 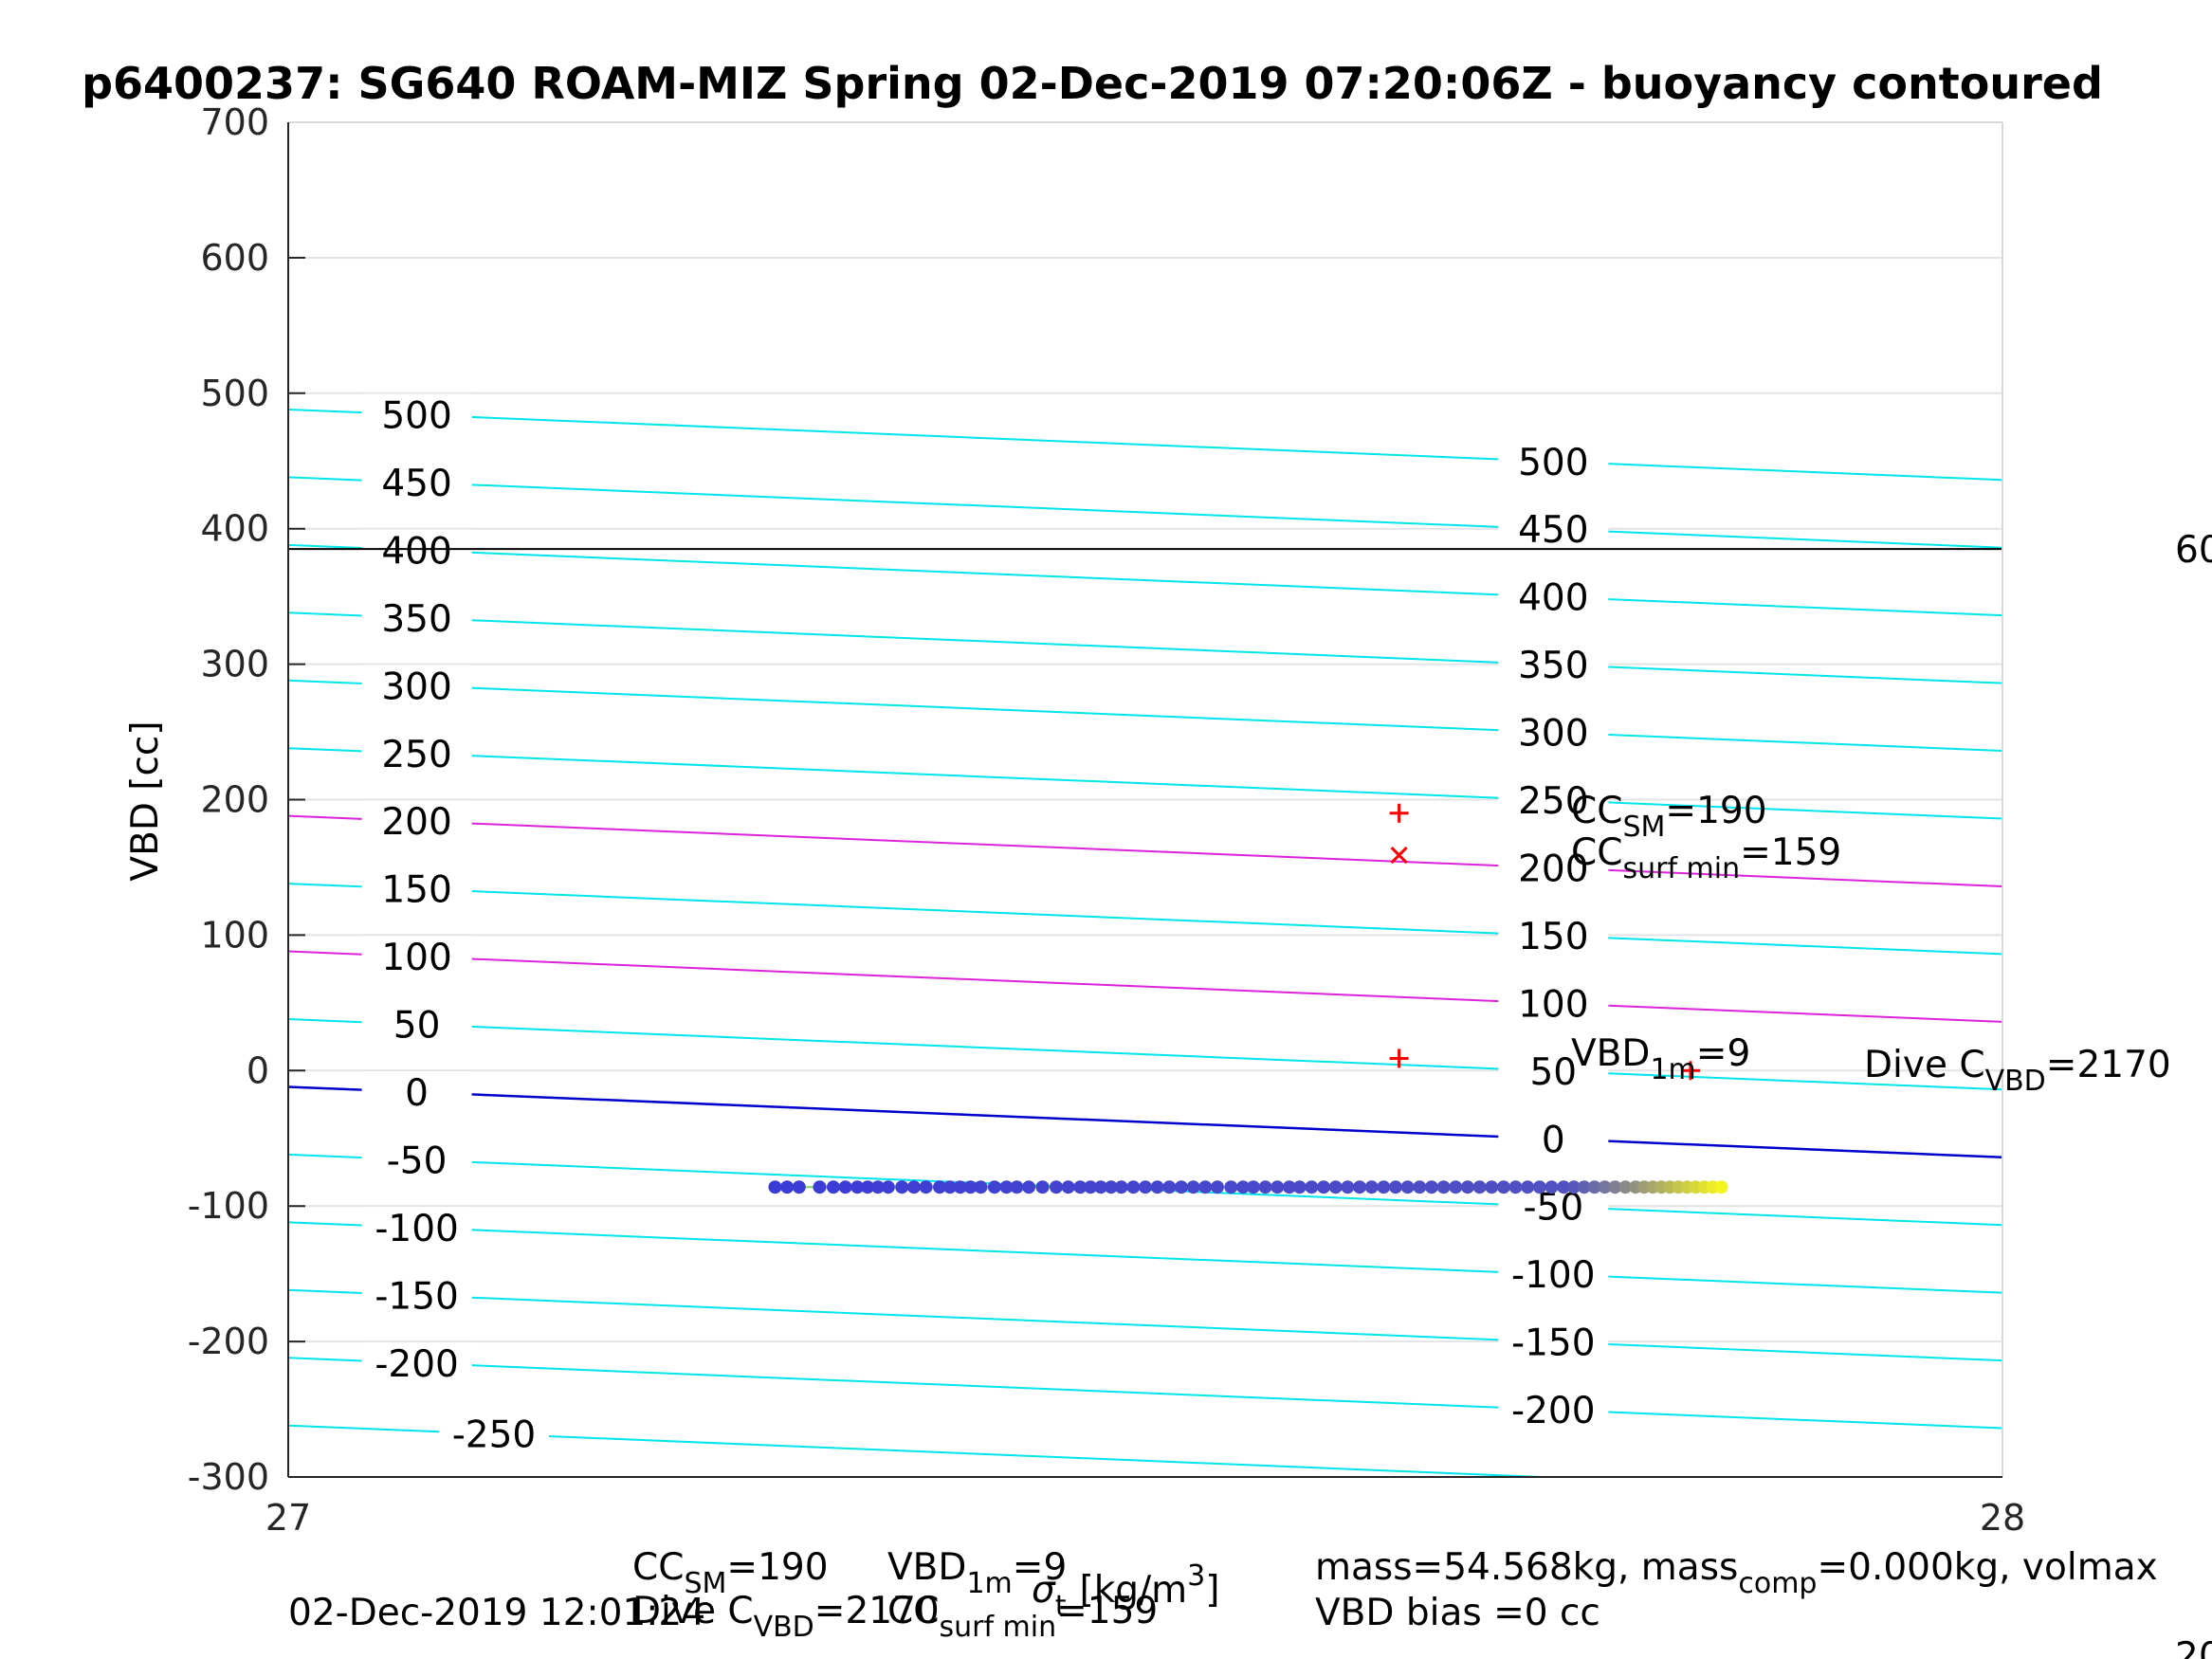 What do you see at coordinates (234, 800) in the screenshot?
I see `y-tick-label: 200` at bounding box center [234, 800].